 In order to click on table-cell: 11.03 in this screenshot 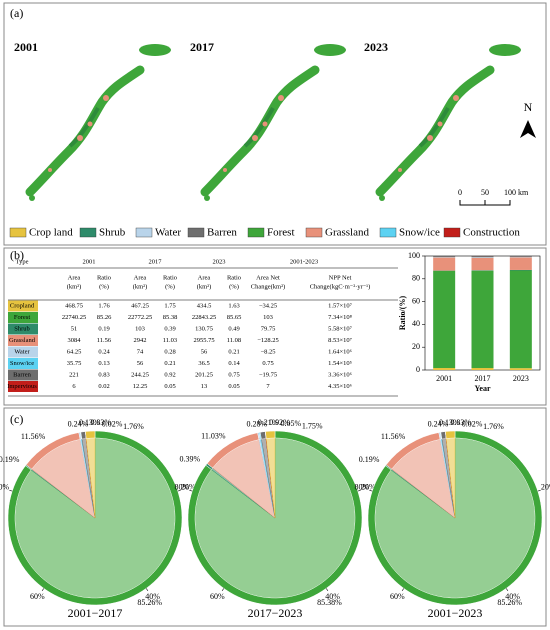, I will do `click(170, 340)`.